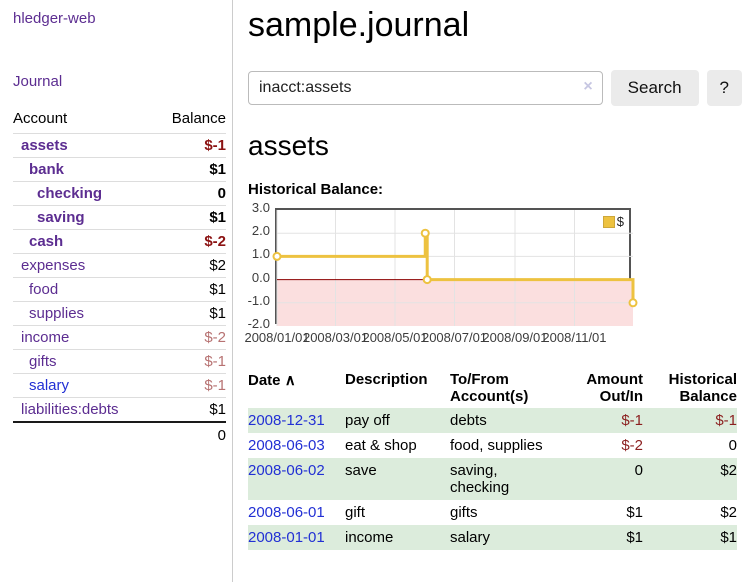 The image size is (742, 582). Describe the element at coordinates (515, 337) in the screenshot. I see `x-tick-label: 2008/09/01` at that location.